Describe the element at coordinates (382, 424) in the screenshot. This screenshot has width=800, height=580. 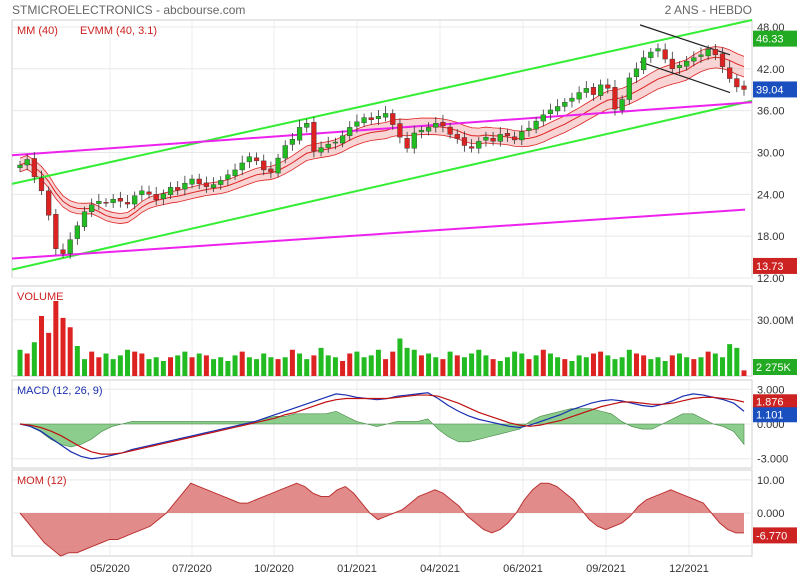
I see `macd-signal-line` at that location.